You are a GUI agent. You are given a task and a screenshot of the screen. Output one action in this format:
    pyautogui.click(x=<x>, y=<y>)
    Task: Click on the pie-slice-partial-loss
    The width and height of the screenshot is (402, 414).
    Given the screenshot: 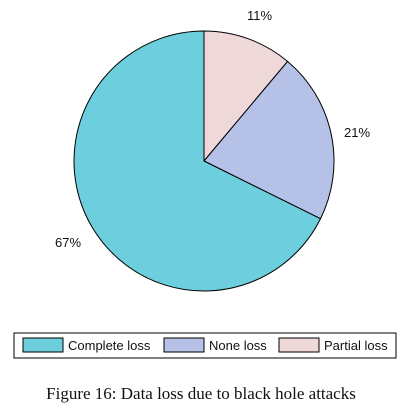 What is the action you would take?
    pyautogui.click(x=246, y=96)
    